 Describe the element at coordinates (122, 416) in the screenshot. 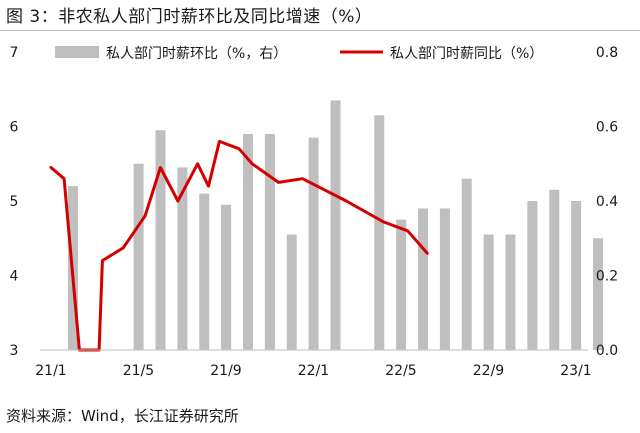

I see `source-note: 资料来源：Wind，长江证券研究所` at that location.